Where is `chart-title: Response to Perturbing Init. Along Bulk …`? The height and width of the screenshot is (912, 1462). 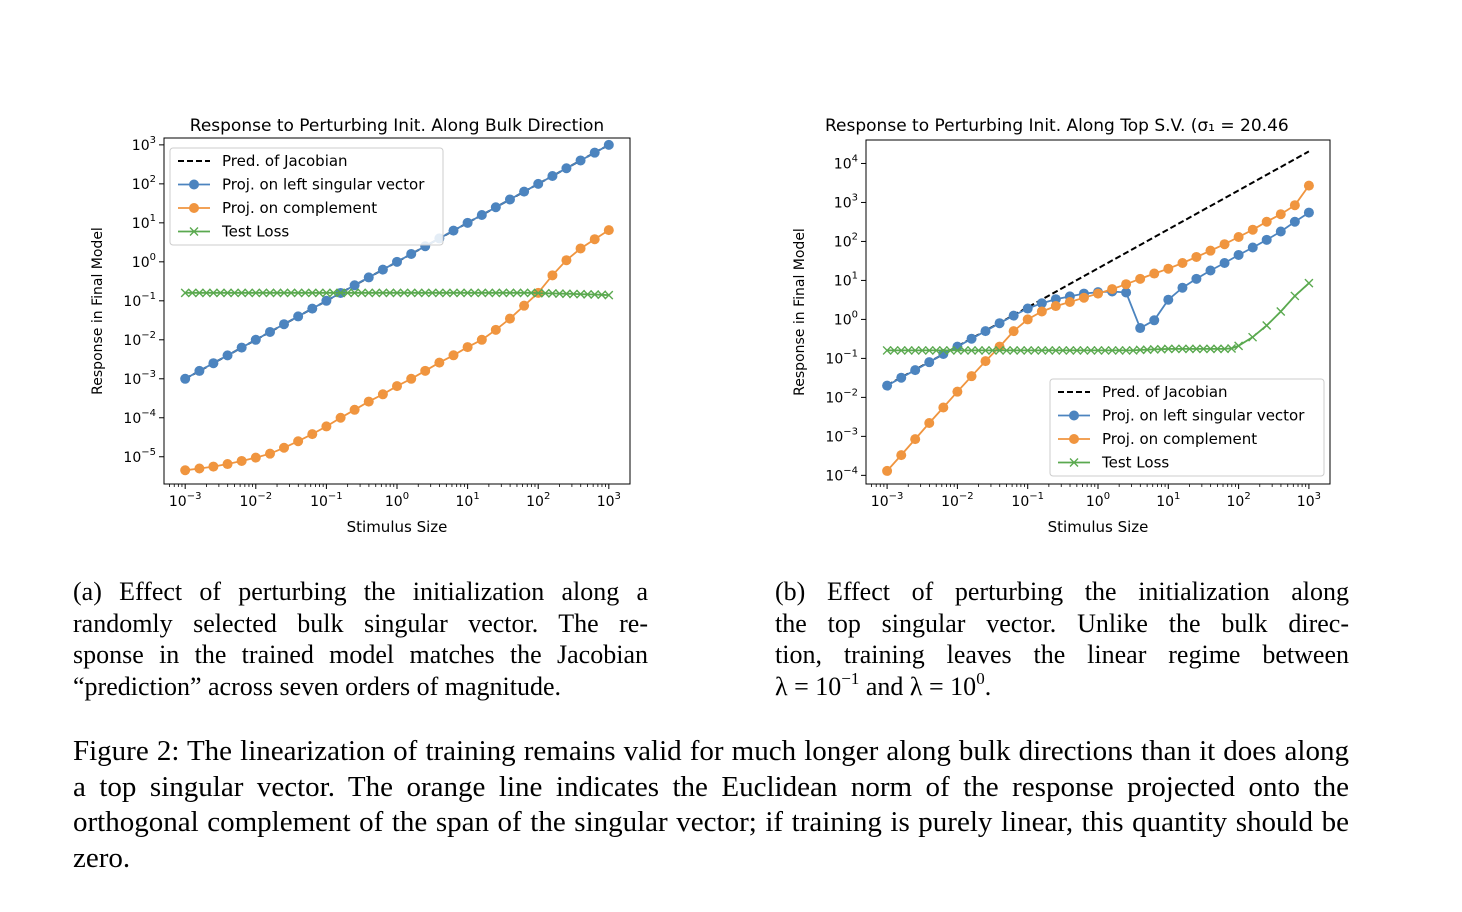 chart-title: Response to Perturbing Init. Along Bulk … is located at coordinates (397, 126).